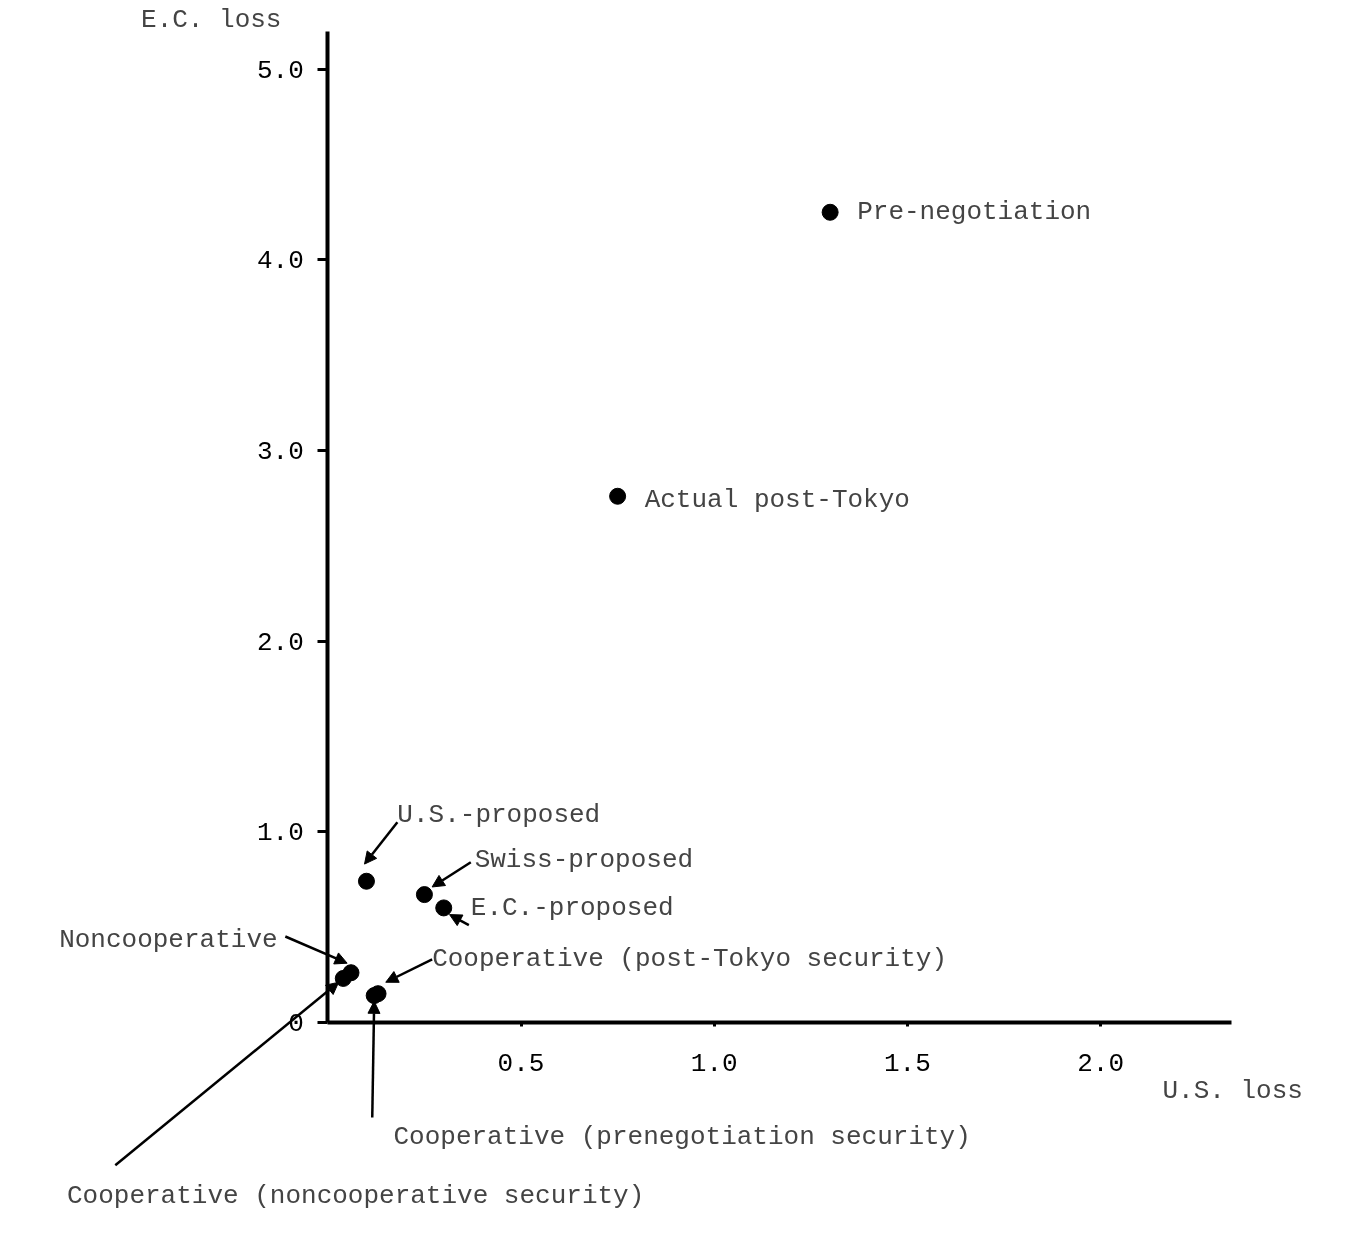 The width and height of the screenshot is (1369, 1245). I want to click on y-axis-title: E.C. loss, so click(211, 19).